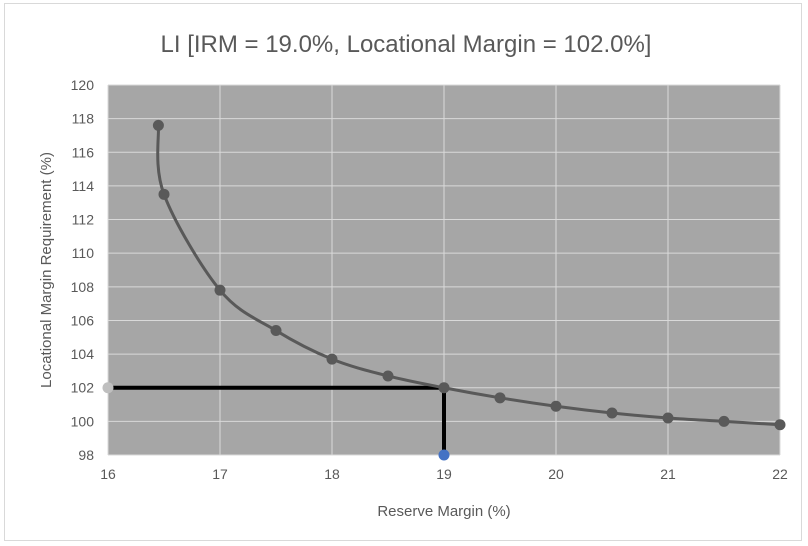 This screenshot has width=808, height=546. I want to click on reference-lines, so click(277, 420).